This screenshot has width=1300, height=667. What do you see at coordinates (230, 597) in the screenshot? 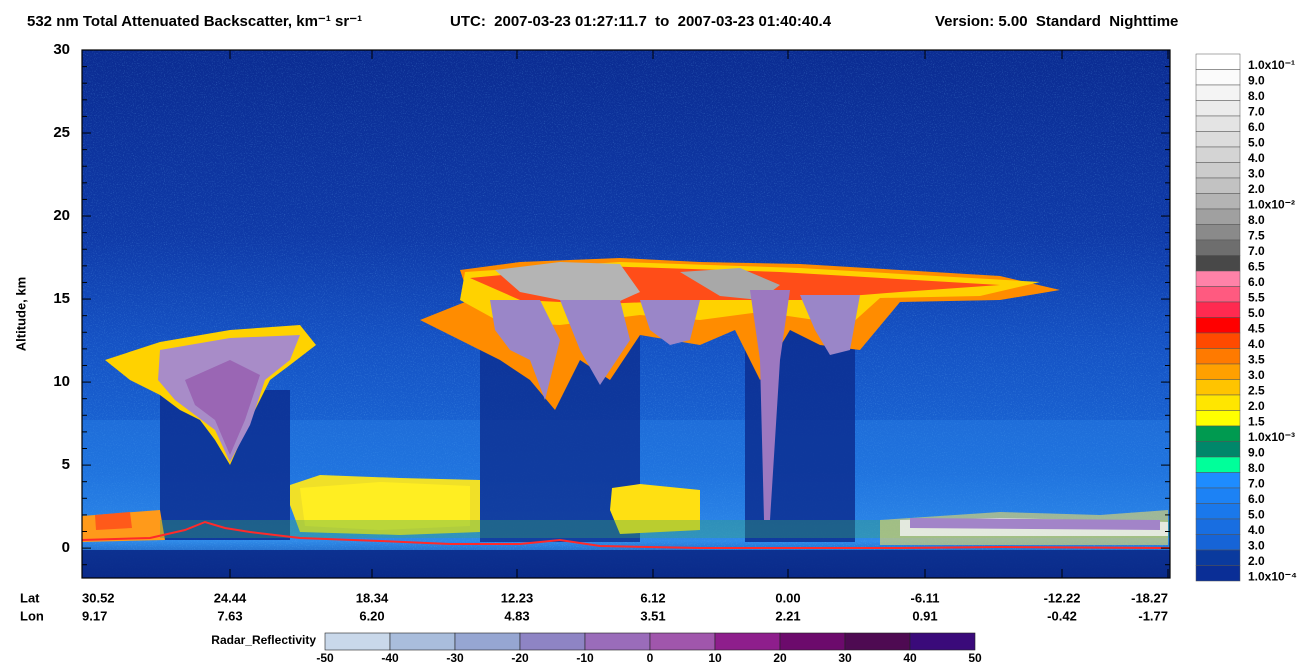
I see `x-tick-label: 24.44` at bounding box center [230, 597].